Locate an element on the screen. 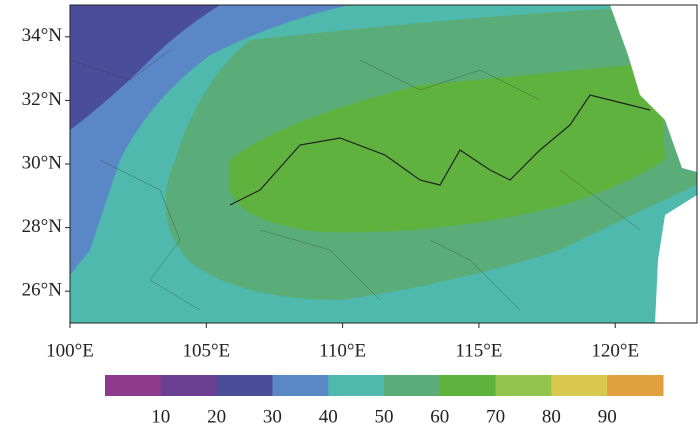 Image resolution: width=700 pixels, height=438 pixels. colorbar-tick-label: 90 is located at coordinates (607, 416).